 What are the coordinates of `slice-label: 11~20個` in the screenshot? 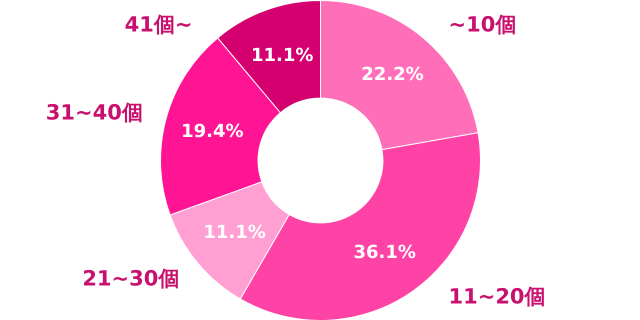 It's located at (497, 296).